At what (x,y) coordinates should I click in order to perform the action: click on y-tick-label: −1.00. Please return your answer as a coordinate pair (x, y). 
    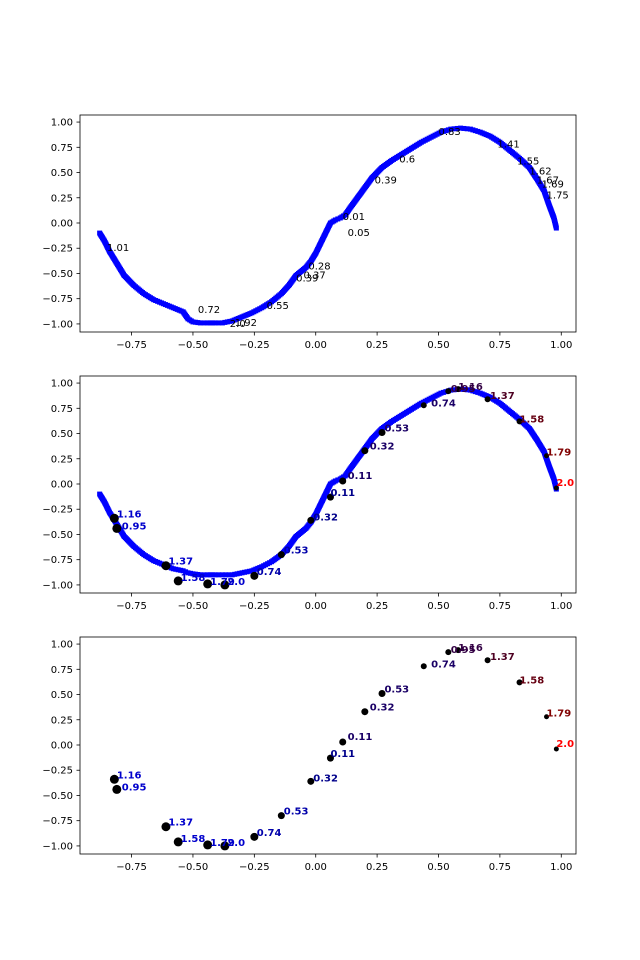
    Looking at the image, I should click on (57, 846).